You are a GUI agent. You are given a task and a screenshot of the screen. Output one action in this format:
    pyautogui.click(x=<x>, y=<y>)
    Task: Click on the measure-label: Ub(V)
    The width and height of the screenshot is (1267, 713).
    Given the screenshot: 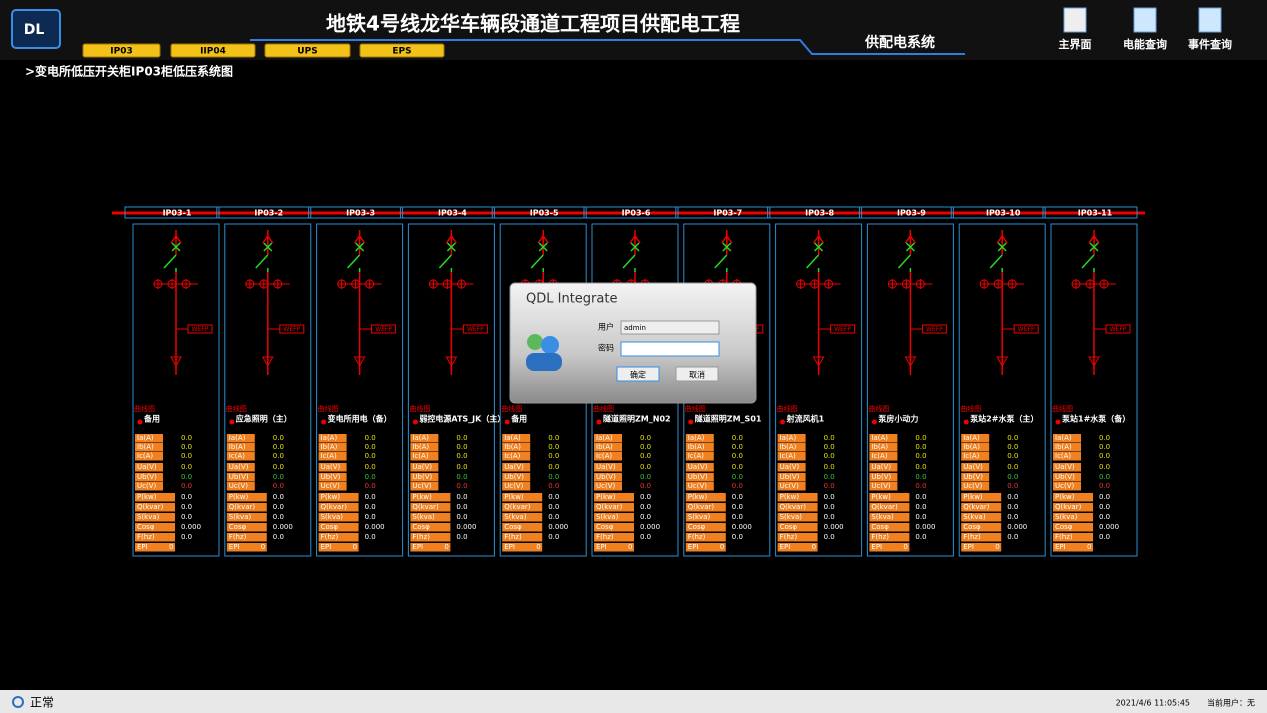 What is the action you would take?
    pyautogui.click(x=973, y=477)
    